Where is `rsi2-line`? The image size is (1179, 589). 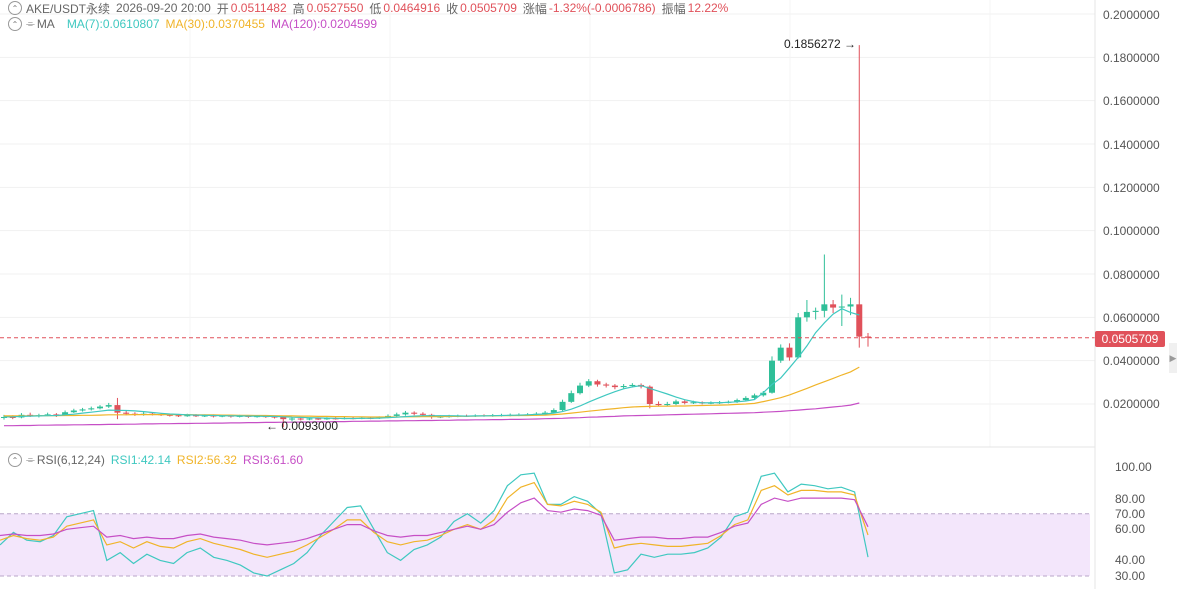
rsi2-line is located at coordinates (434, 519).